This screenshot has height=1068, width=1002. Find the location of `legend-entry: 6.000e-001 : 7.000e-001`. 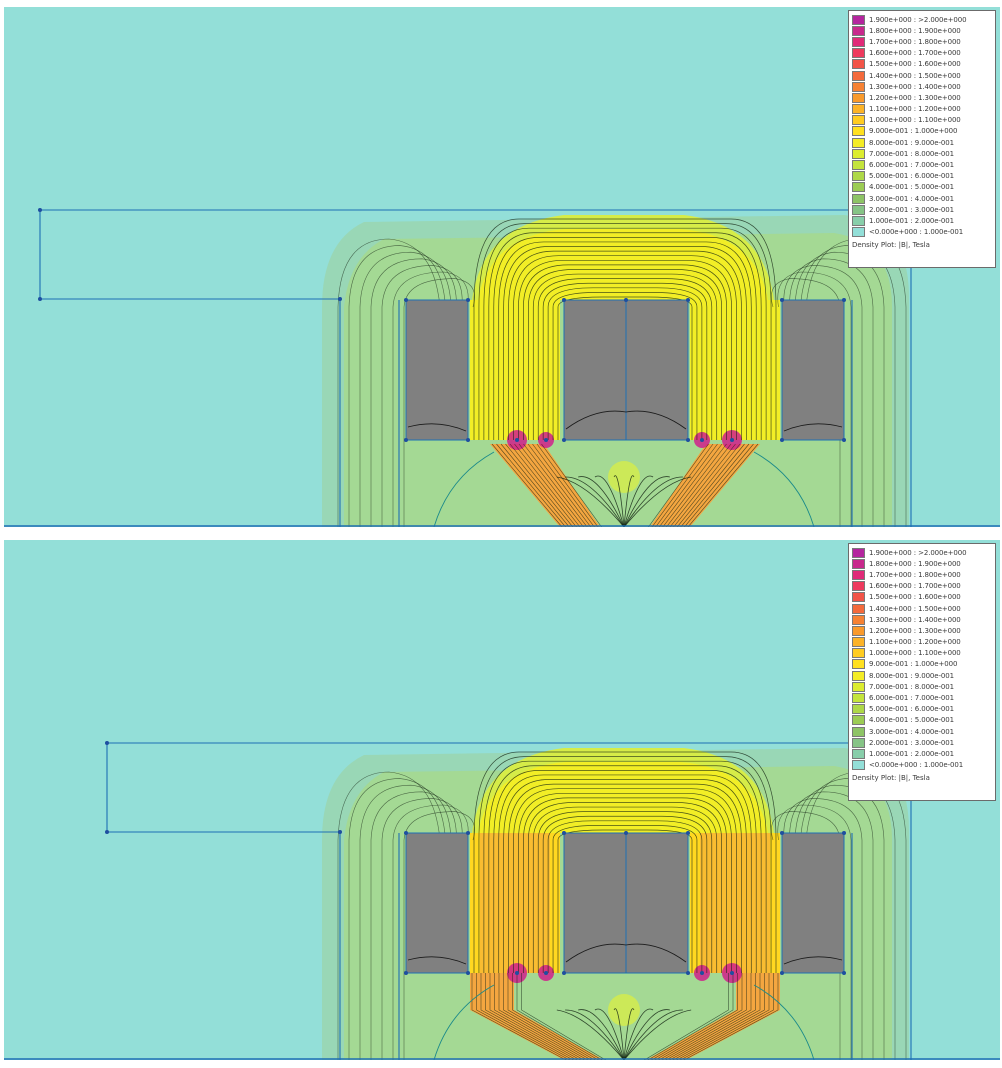

legend-entry: 6.000e-001 : 7.000e-001 is located at coordinates (922, 164).